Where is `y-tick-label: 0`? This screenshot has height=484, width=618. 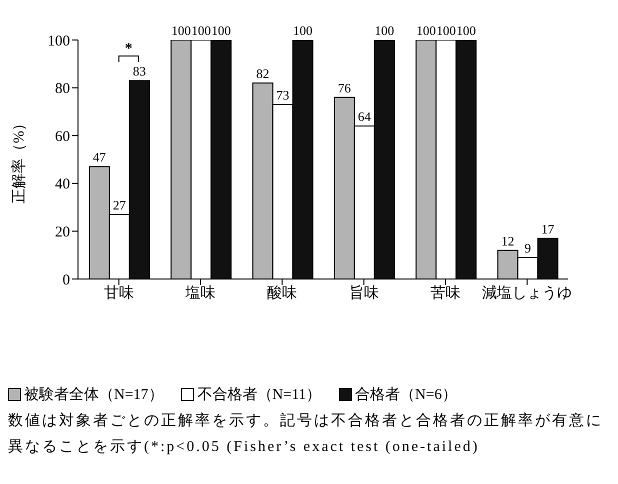
y-tick-label: 0 is located at coordinates (66, 280).